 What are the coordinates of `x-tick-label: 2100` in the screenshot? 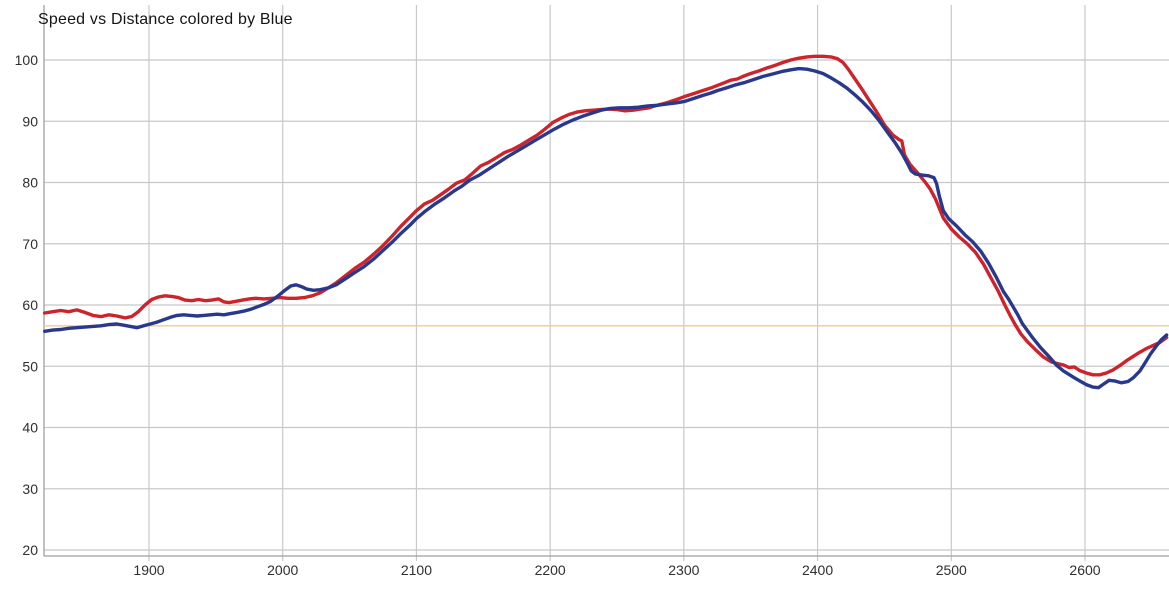 It's located at (416, 570).